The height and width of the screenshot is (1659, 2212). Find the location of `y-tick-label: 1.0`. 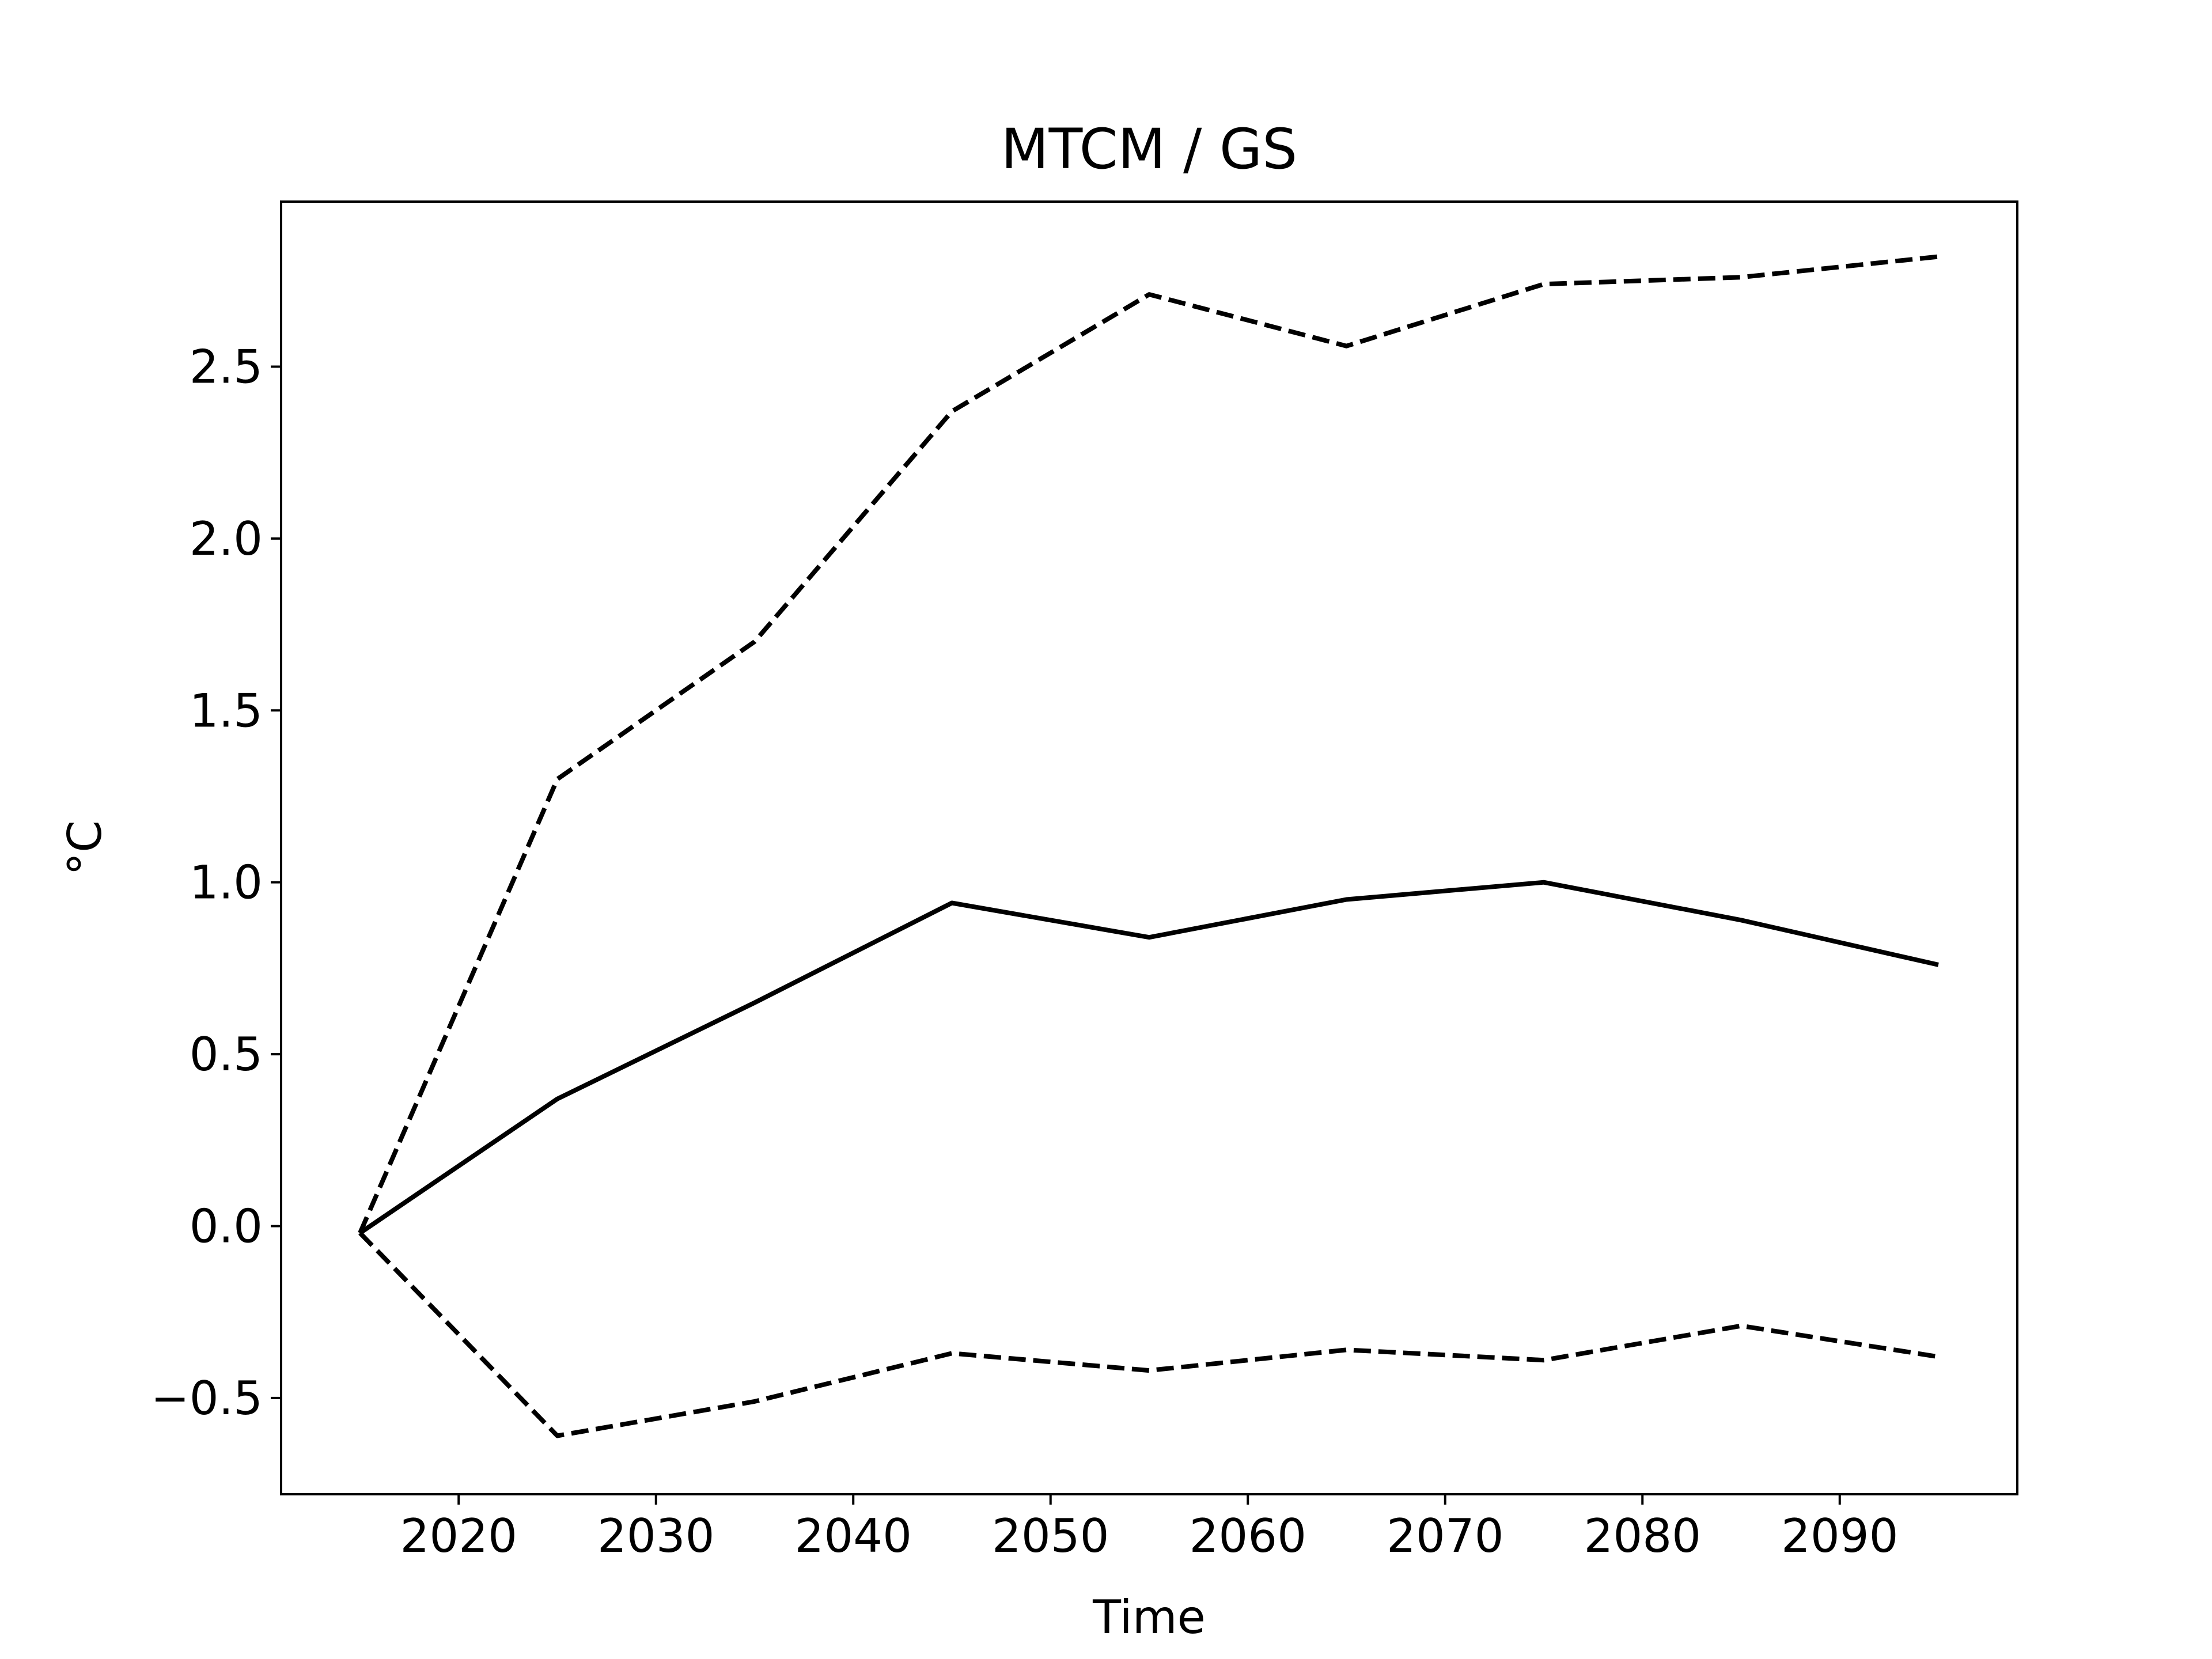

y-tick-label: 1.0 is located at coordinates (226, 883).